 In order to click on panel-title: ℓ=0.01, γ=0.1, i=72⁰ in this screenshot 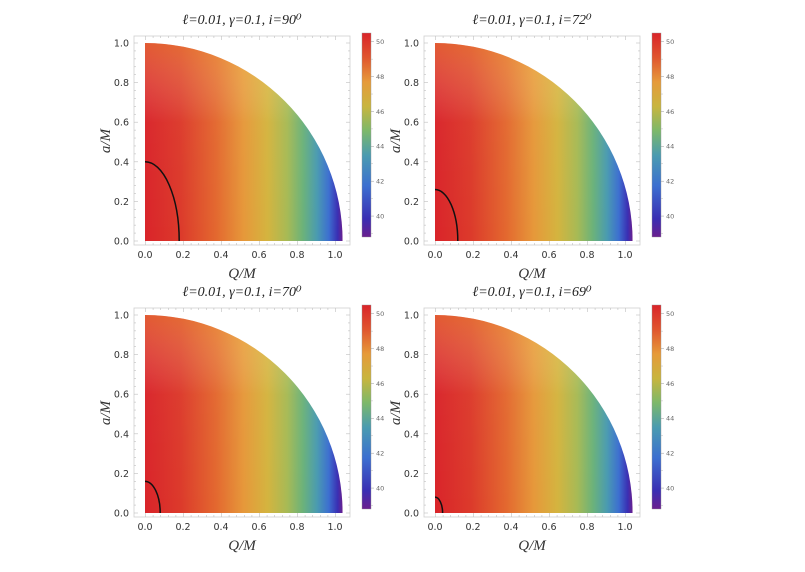, I will do `click(532, 20)`.